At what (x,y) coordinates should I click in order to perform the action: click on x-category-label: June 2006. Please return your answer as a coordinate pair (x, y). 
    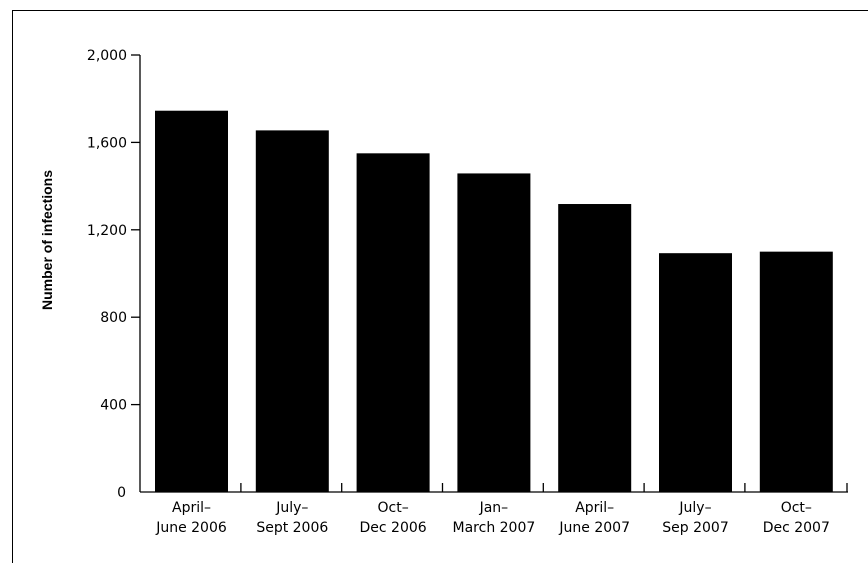
    Looking at the image, I should click on (191, 528).